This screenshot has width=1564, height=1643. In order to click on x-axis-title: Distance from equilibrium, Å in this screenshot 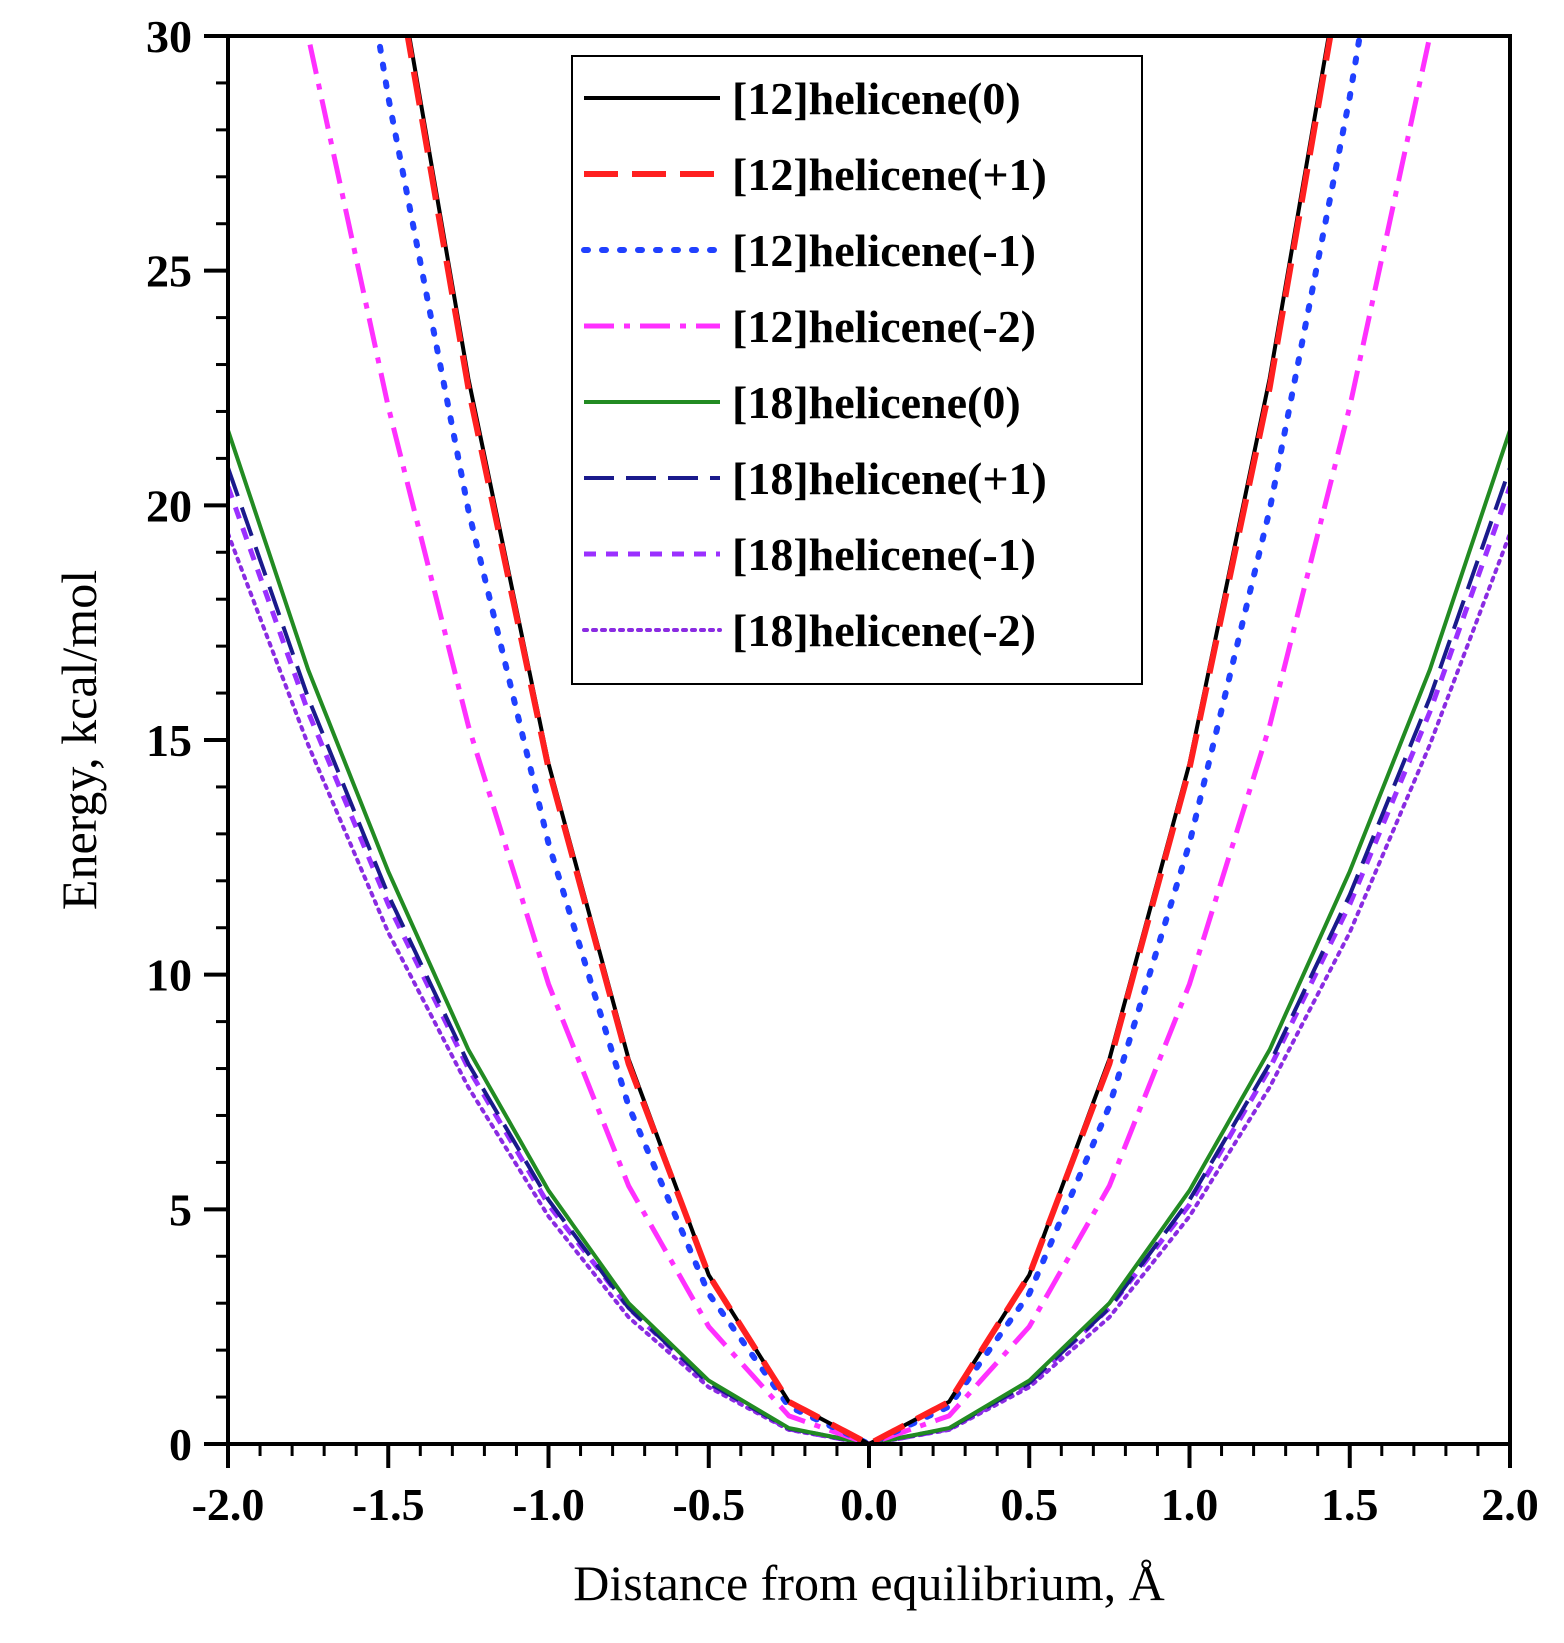, I will do `click(869, 1583)`.